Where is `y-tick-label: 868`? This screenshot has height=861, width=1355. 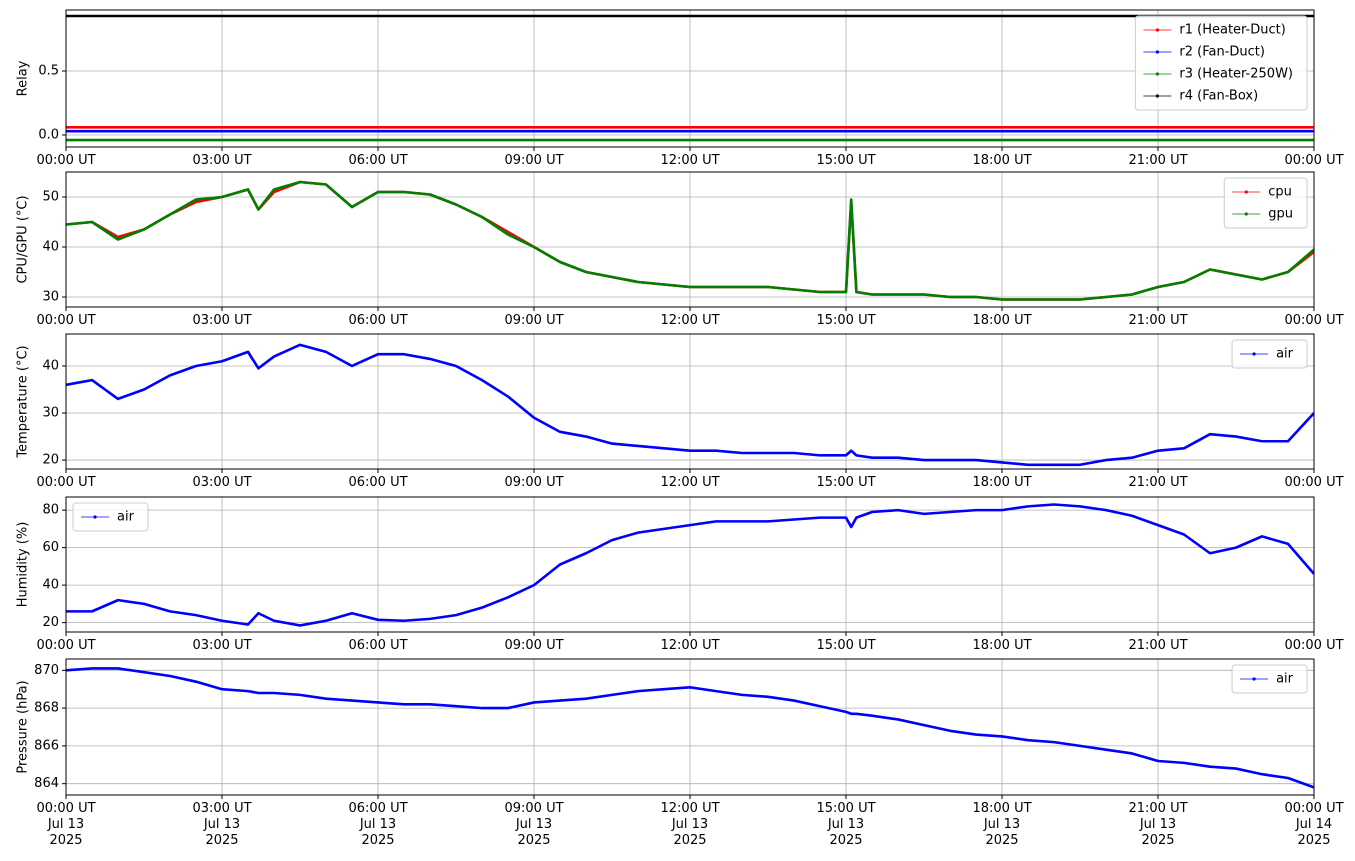
y-tick-label: 868 is located at coordinates (46, 708).